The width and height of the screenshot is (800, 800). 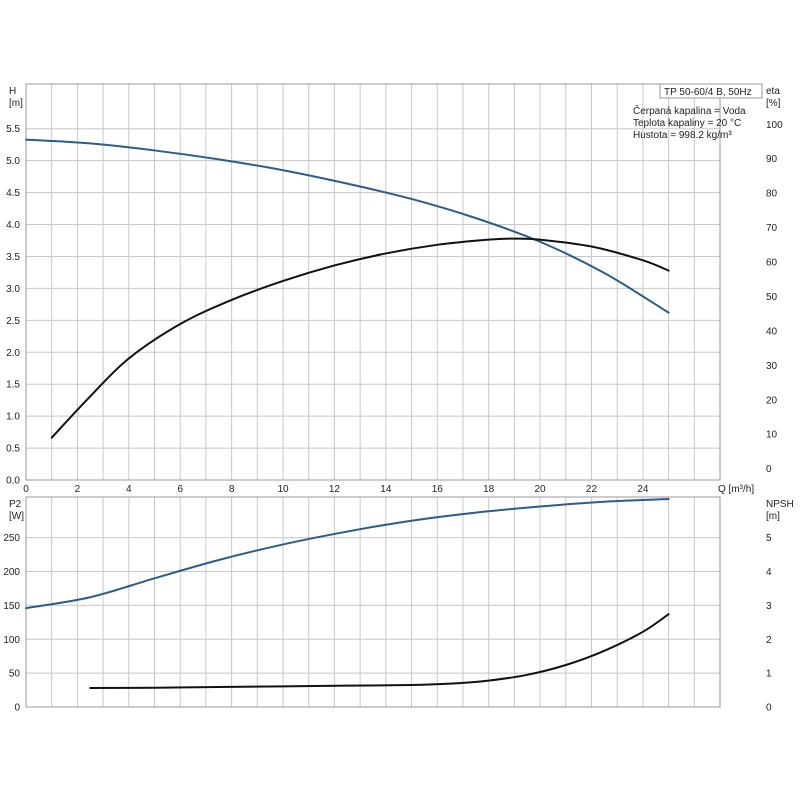 What do you see at coordinates (11, 538) in the screenshot?
I see `y-left-tick-label: 250` at bounding box center [11, 538].